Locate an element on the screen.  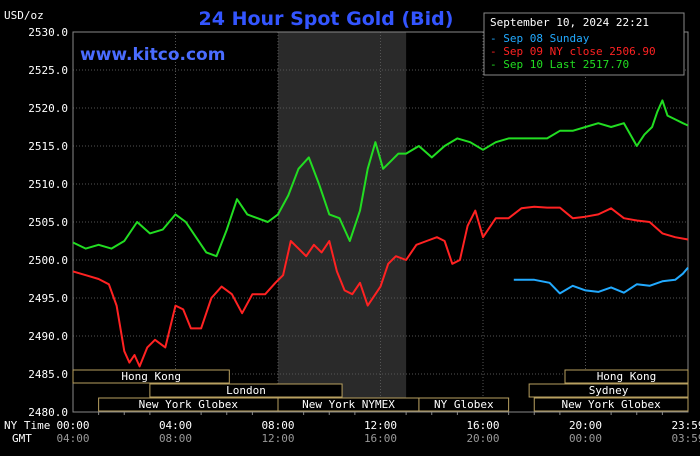
y-tick-label: 2530.0 is located at coordinates (48, 32).